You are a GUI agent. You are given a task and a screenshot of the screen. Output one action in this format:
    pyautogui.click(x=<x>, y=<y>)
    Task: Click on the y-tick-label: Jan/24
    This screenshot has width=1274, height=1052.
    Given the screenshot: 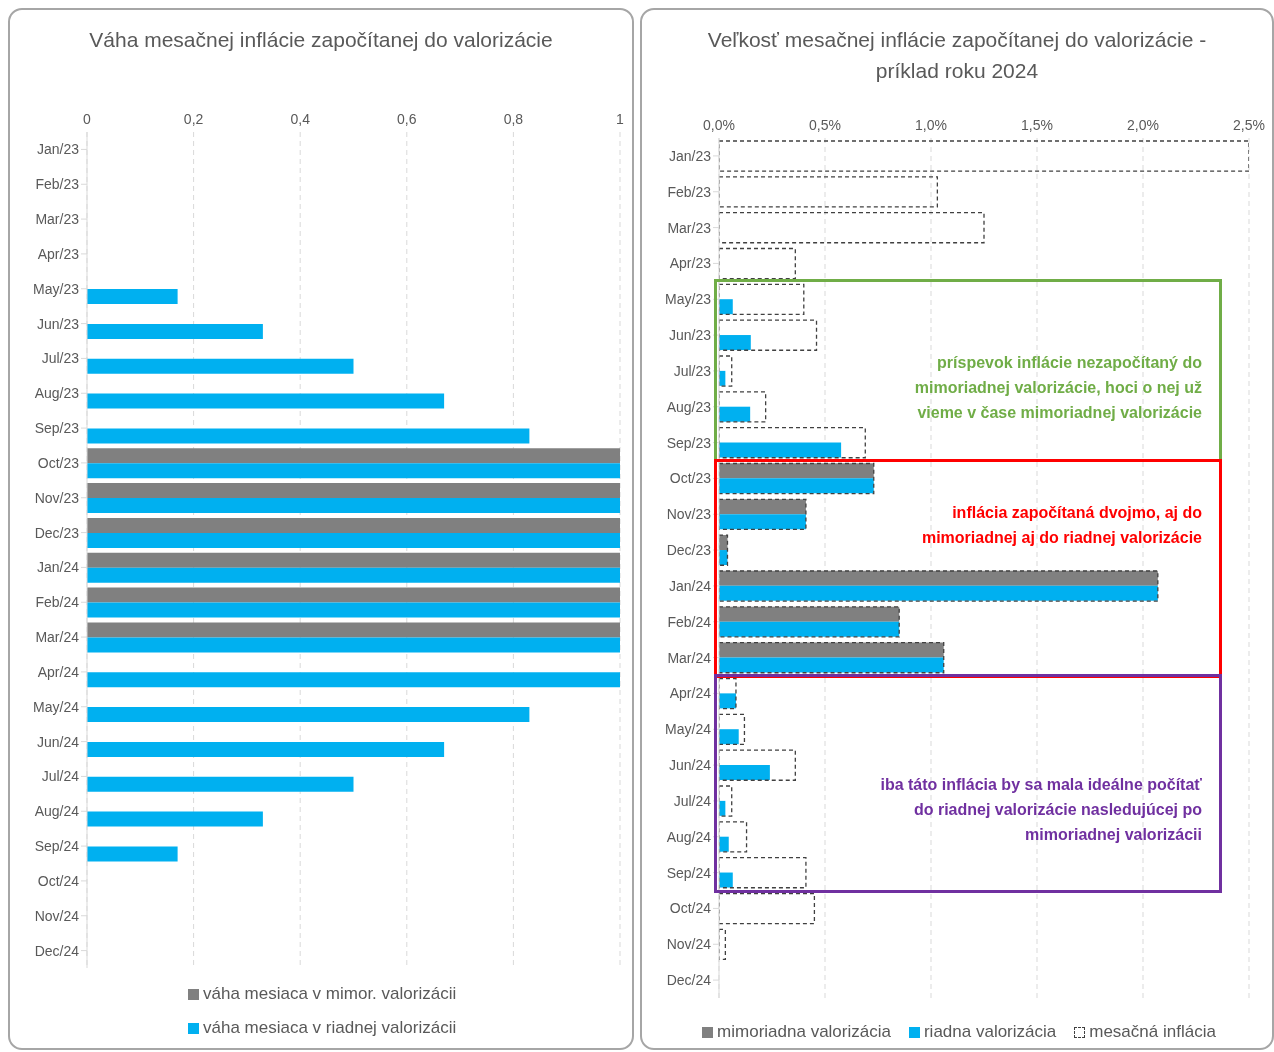 What is the action you would take?
    pyautogui.click(x=58, y=567)
    